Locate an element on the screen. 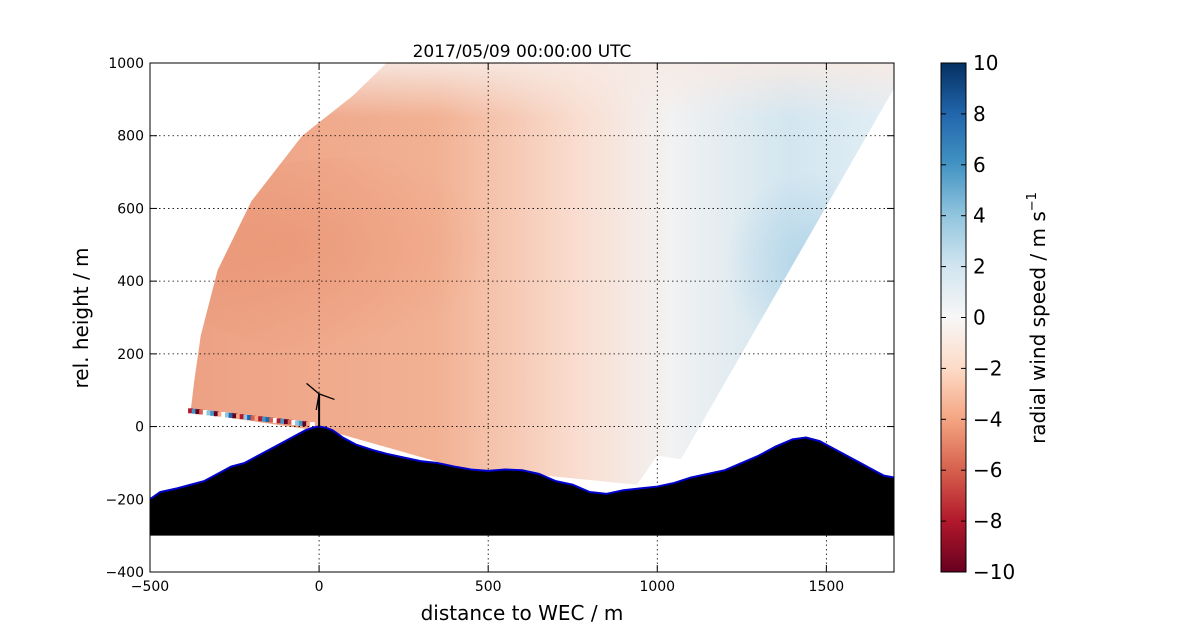 Image resolution: width=1200 pixels, height=636 pixels. y-tick-label: 400 is located at coordinates (130, 282).